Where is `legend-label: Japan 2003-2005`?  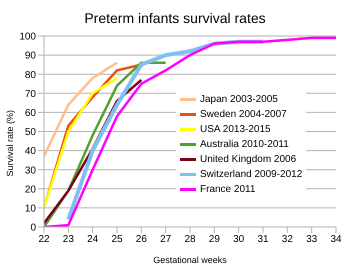
legend-label: Japan 2003-2005 is located at coordinates (239, 100).